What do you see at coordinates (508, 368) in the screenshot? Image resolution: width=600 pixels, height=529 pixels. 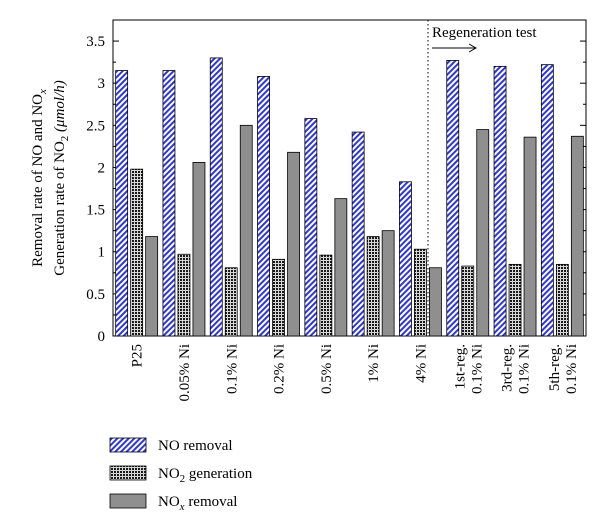 I see `x-tick-label: 3rd-reg.` at bounding box center [508, 368].